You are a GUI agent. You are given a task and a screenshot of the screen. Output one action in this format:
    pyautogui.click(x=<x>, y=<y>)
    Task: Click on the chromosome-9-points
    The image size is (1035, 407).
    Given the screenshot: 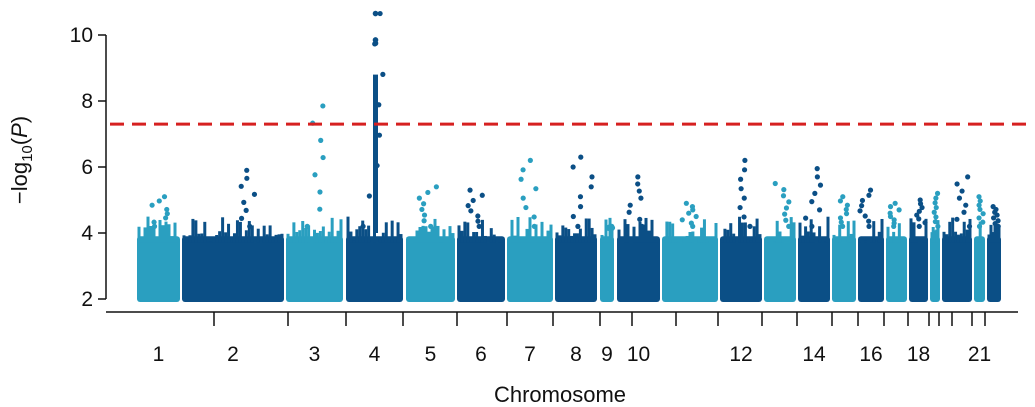 What is the action you would take?
    pyautogui.click(x=608, y=259)
    